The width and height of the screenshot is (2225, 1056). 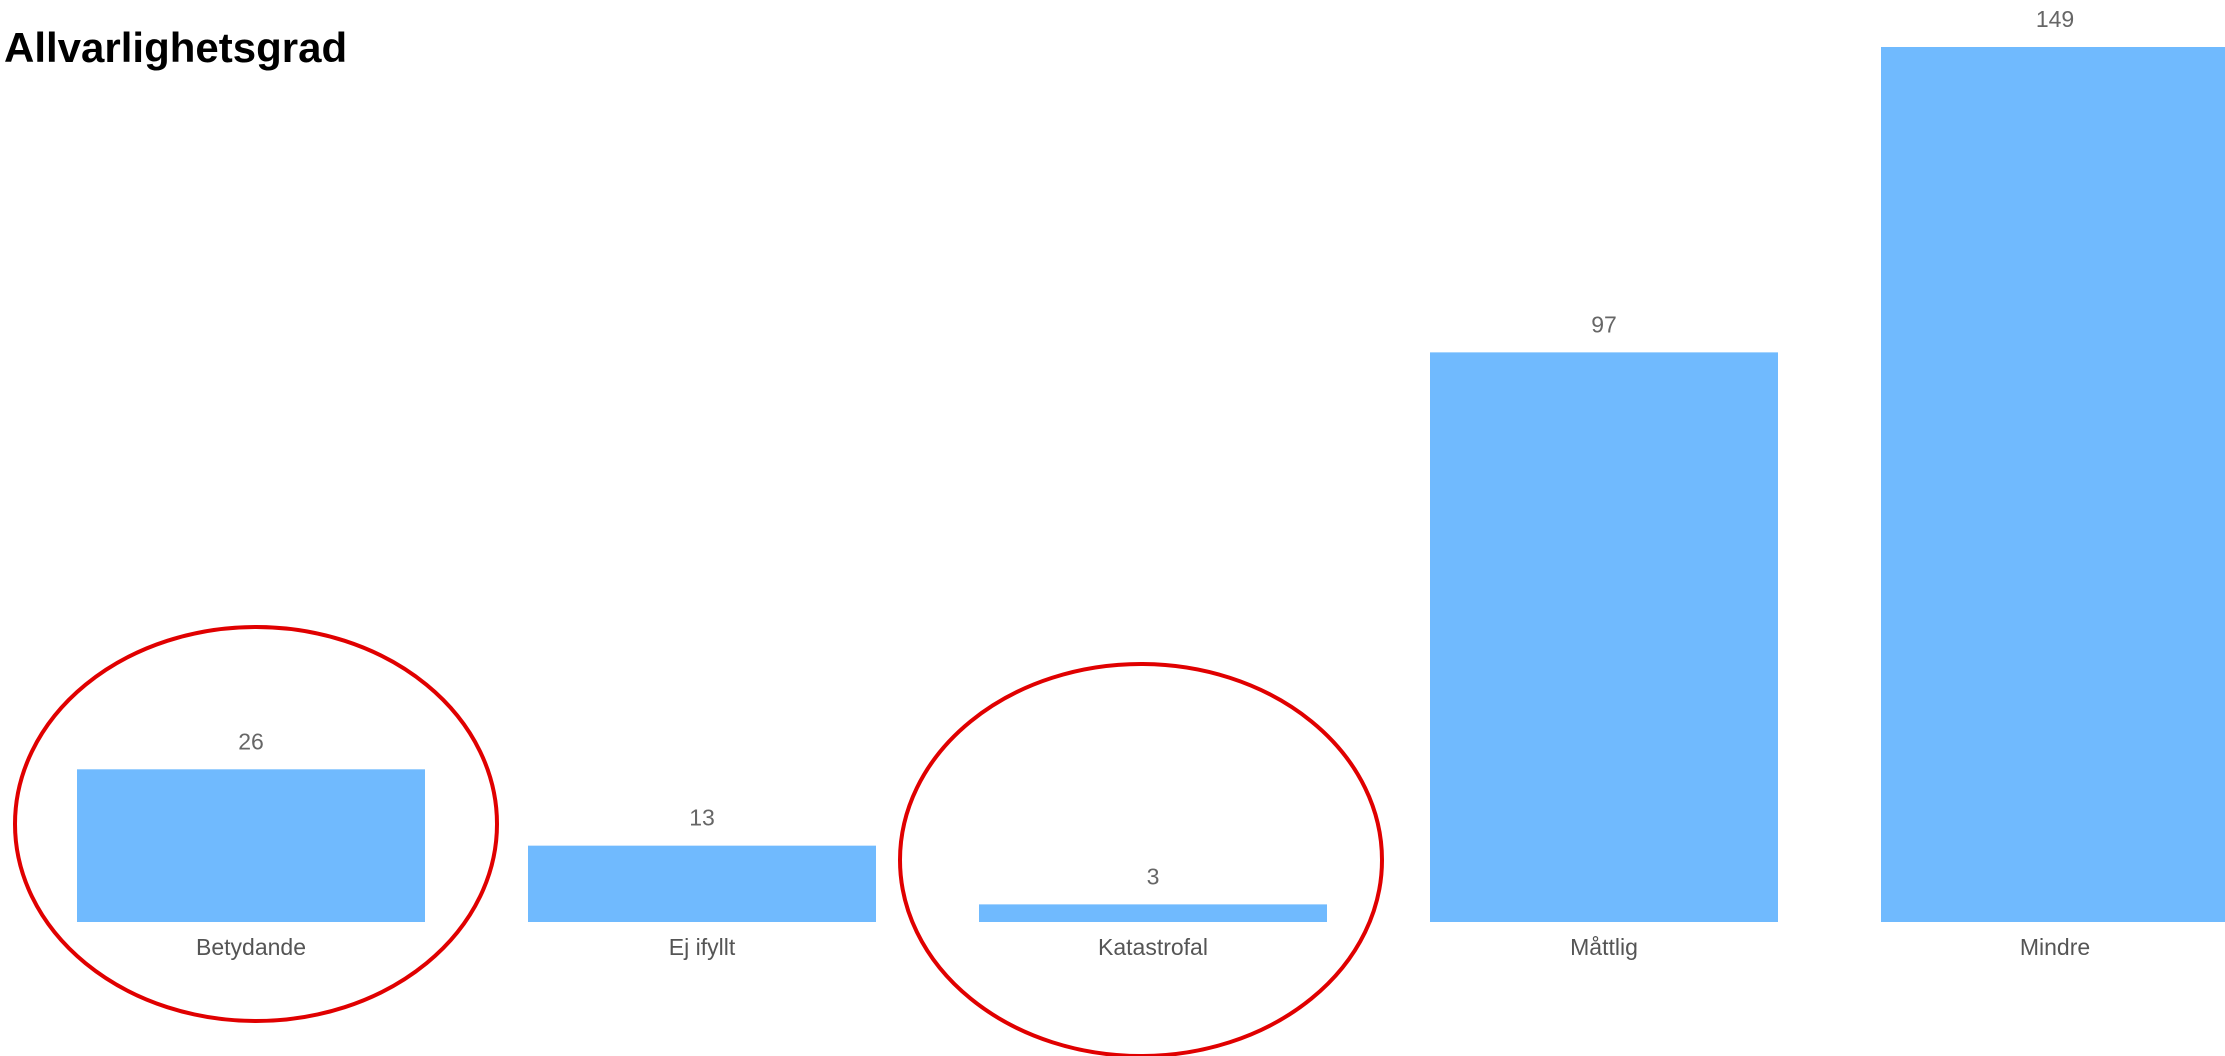 What do you see at coordinates (1141, 859) in the screenshot?
I see `highlight-ellipse-katastrofal` at bounding box center [1141, 859].